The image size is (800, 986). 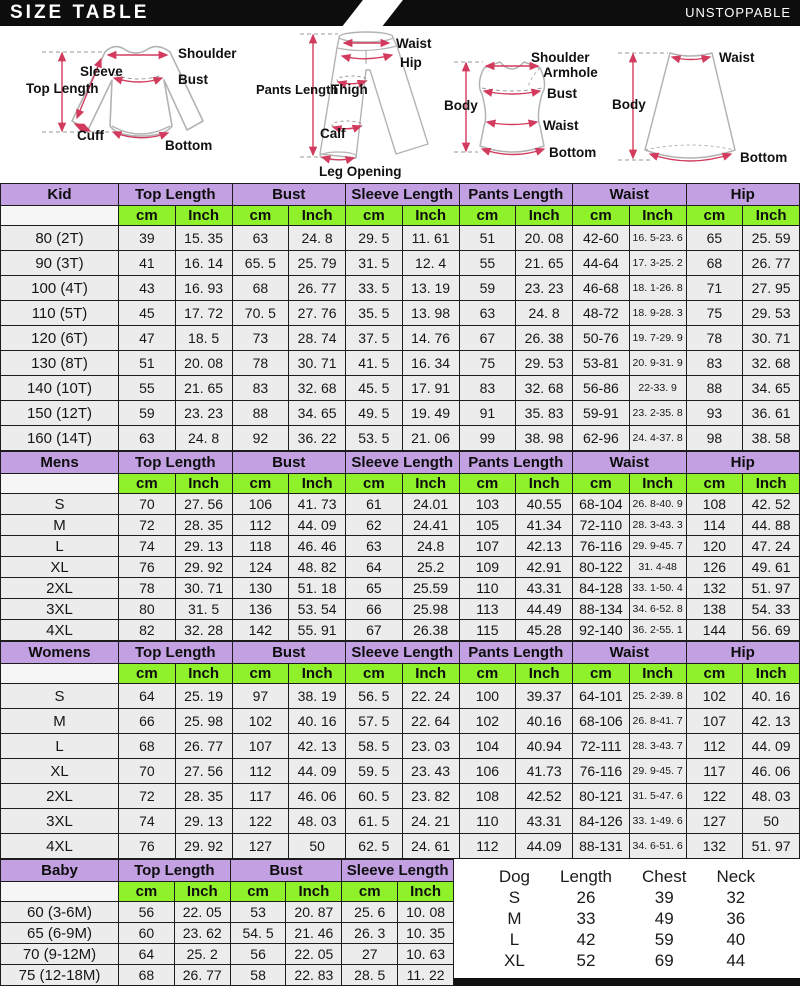 I want to click on size-value: 23. 82, so click(x=430, y=796).